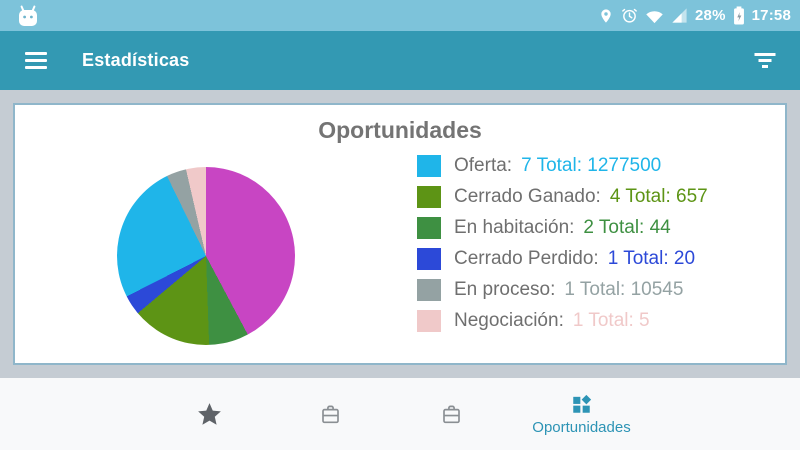 This screenshot has width=800, height=450. What do you see at coordinates (739, 15) in the screenshot?
I see `battery-charging-icon` at bounding box center [739, 15].